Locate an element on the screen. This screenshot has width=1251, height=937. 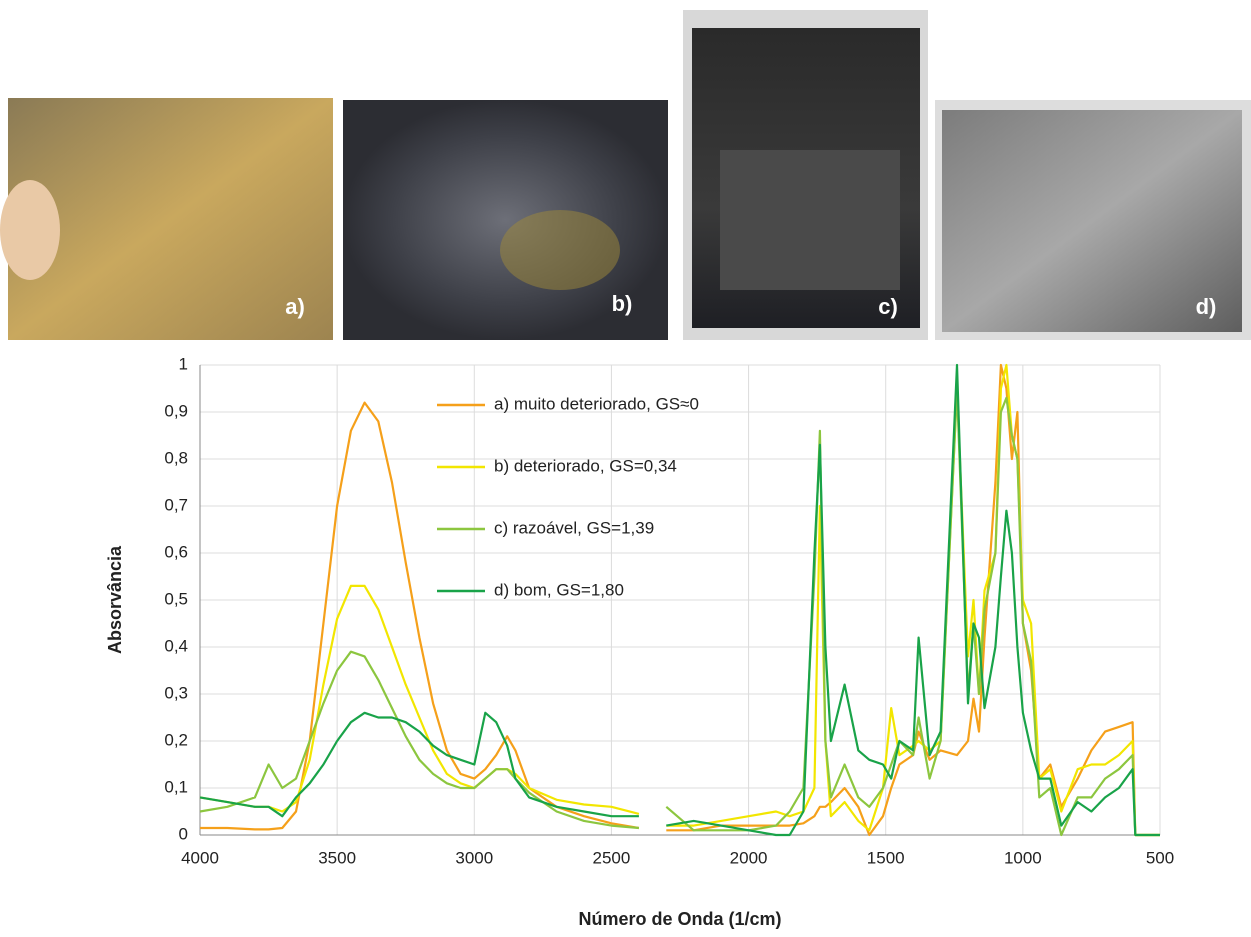
x-tick-label: 2000 is located at coordinates (749, 857).